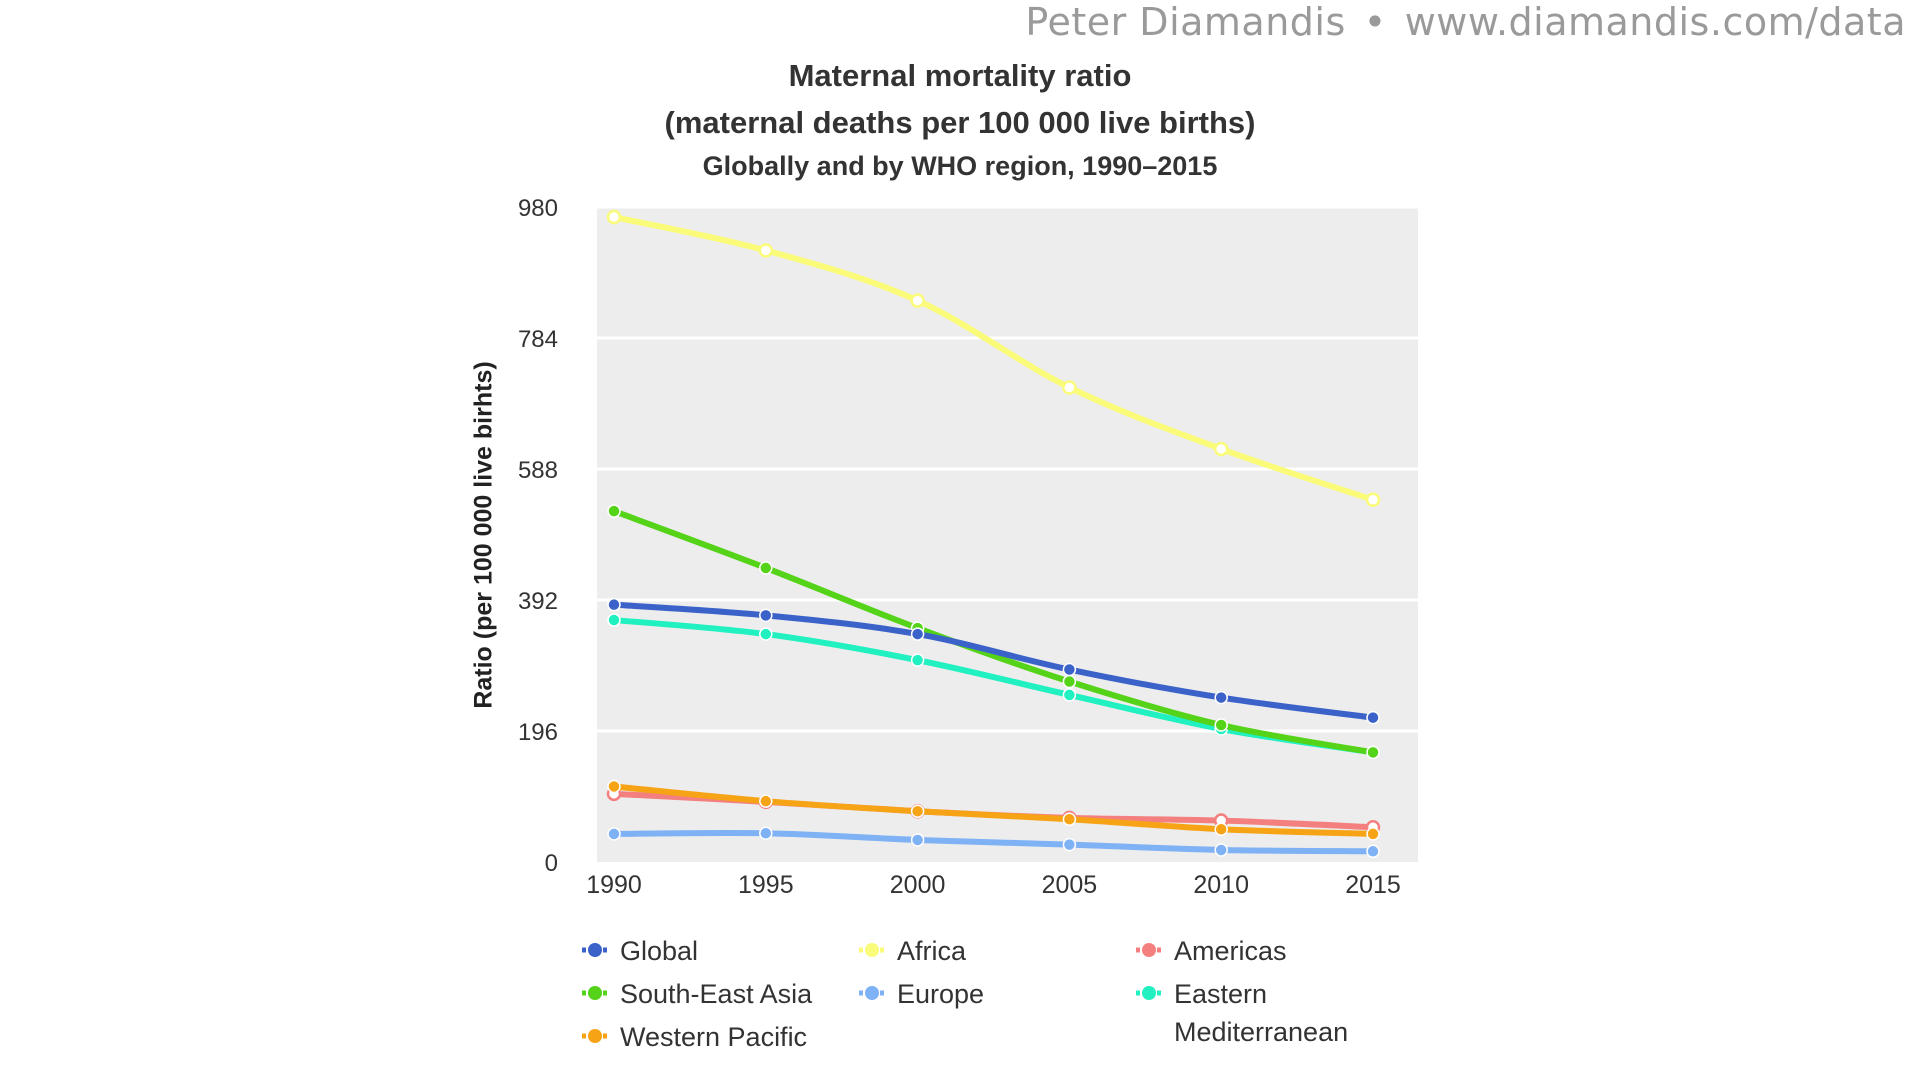  I want to click on legend-item-africa: Africa, so click(911, 951).